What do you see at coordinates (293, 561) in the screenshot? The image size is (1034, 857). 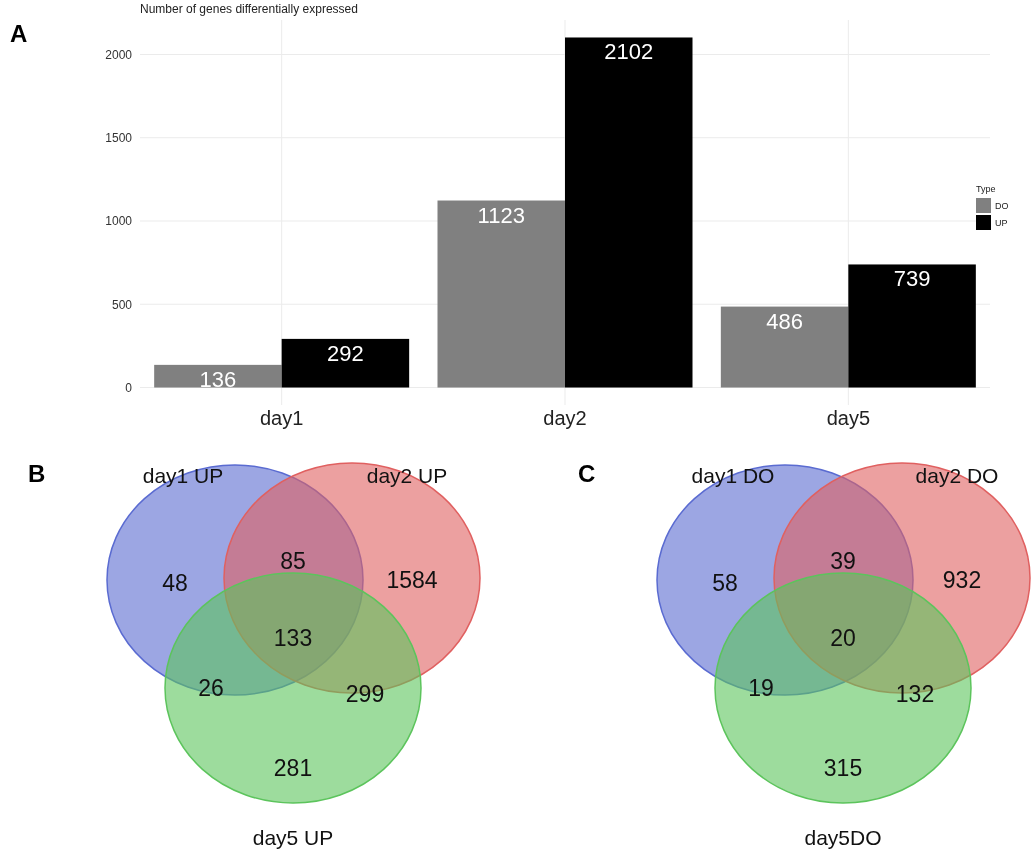 I see `text: 85` at bounding box center [293, 561].